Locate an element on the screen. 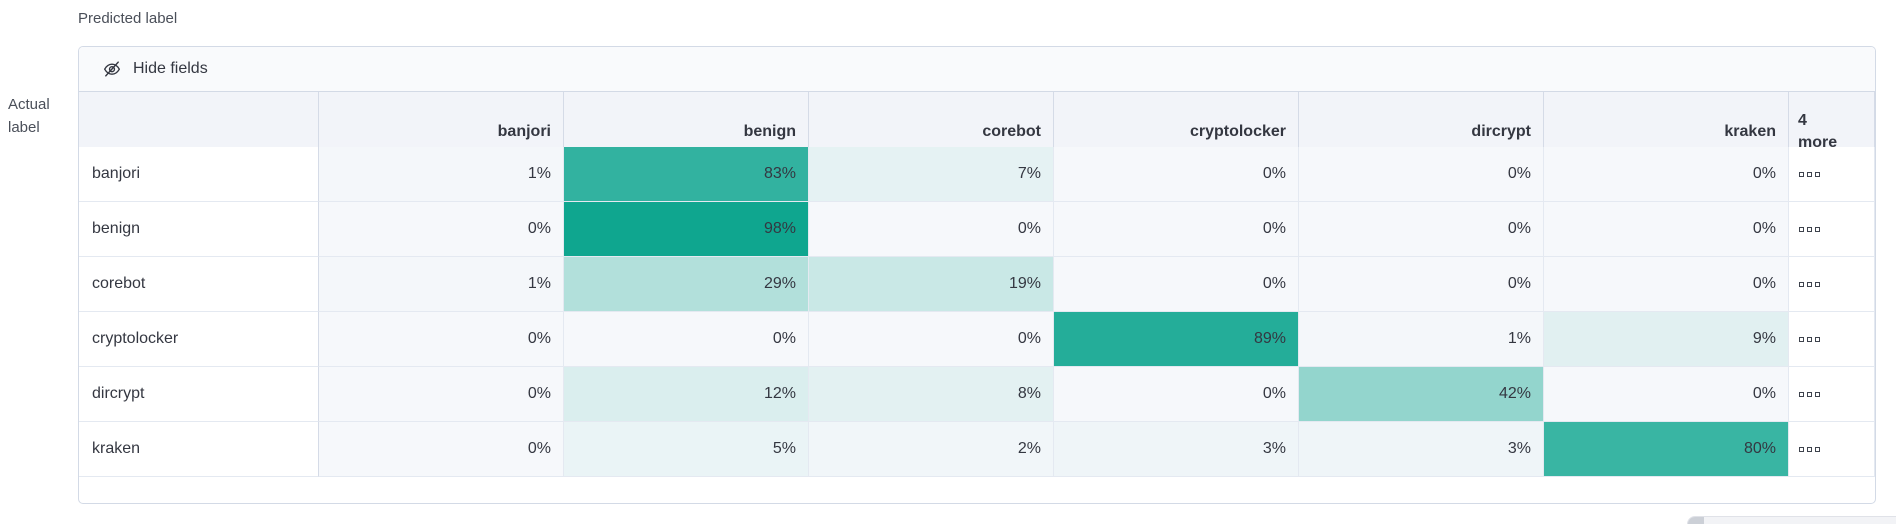 The image size is (1896, 524). matrix-cell-benign-banjori: 0% is located at coordinates (441, 229).